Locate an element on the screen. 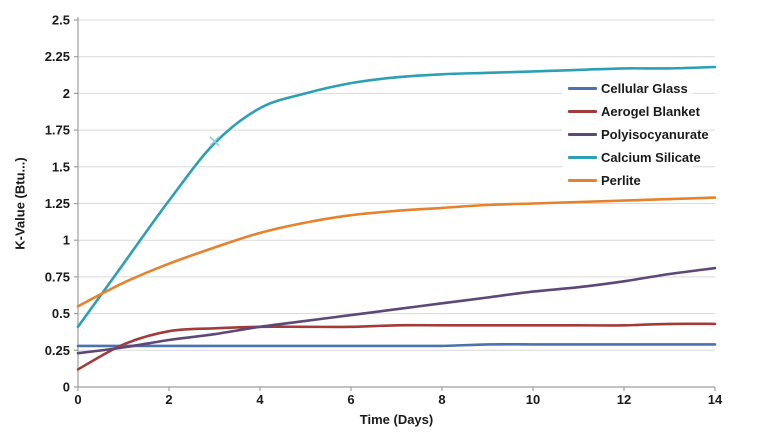 Image resolution: width=770 pixels, height=446 pixels. x-tick-label: 4 is located at coordinates (260, 399).